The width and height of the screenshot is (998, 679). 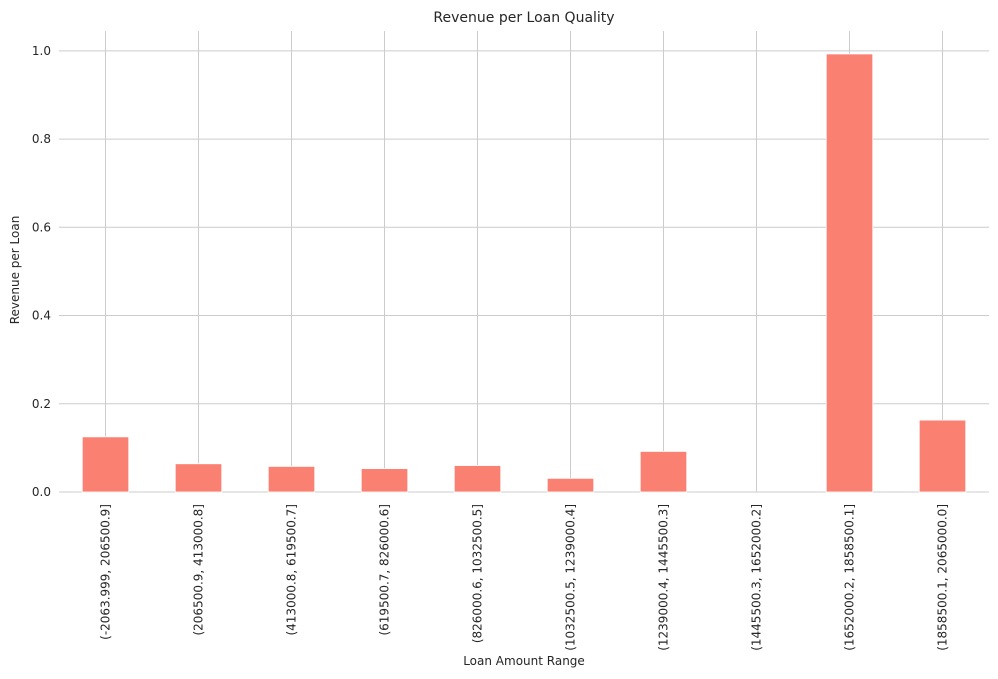 What do you see at coordinates (106, 572) in the screenshot?
I see `x-tick-label: (-2063.999, 206500.9]` at bounding box center [106, 572].